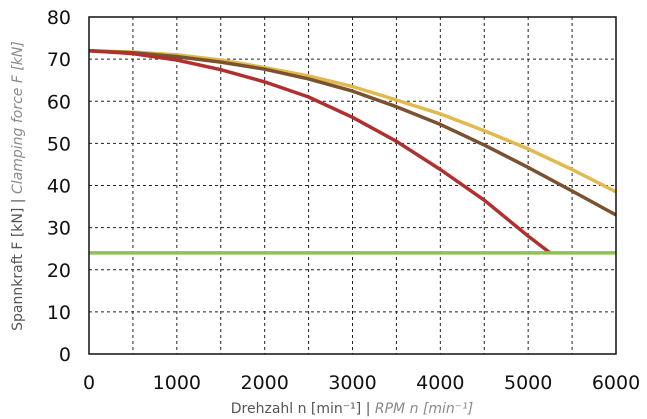  I want to click on x-tick-label: 3000, so click(352, 383).